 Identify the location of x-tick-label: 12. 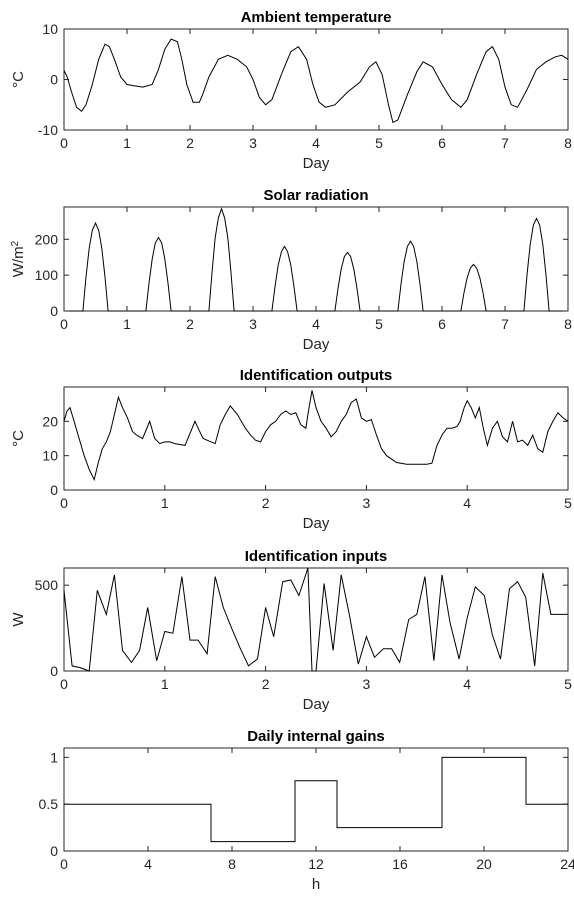
(316, 864).